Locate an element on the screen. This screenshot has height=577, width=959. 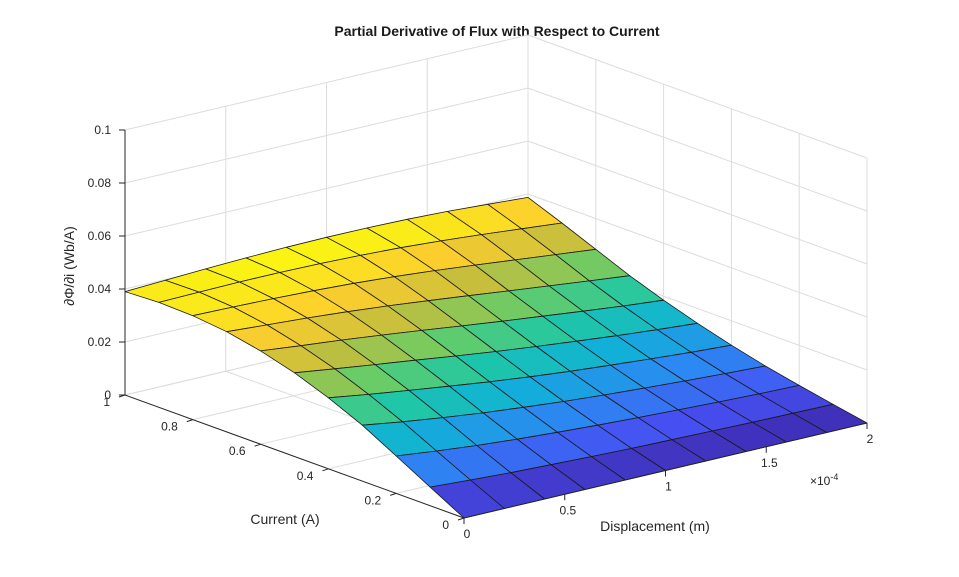
y-axis-line is located at coordinates (294, 456).